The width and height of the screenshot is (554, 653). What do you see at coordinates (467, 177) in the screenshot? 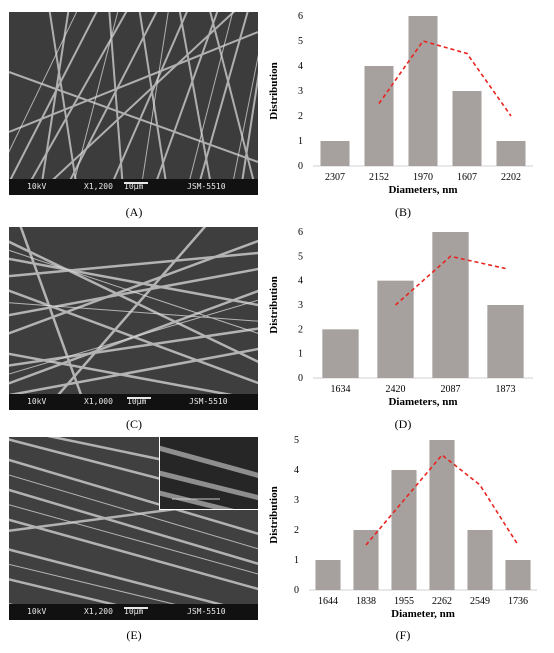
I see `x-tick-label: 1607` at bounding box center [467, 177].